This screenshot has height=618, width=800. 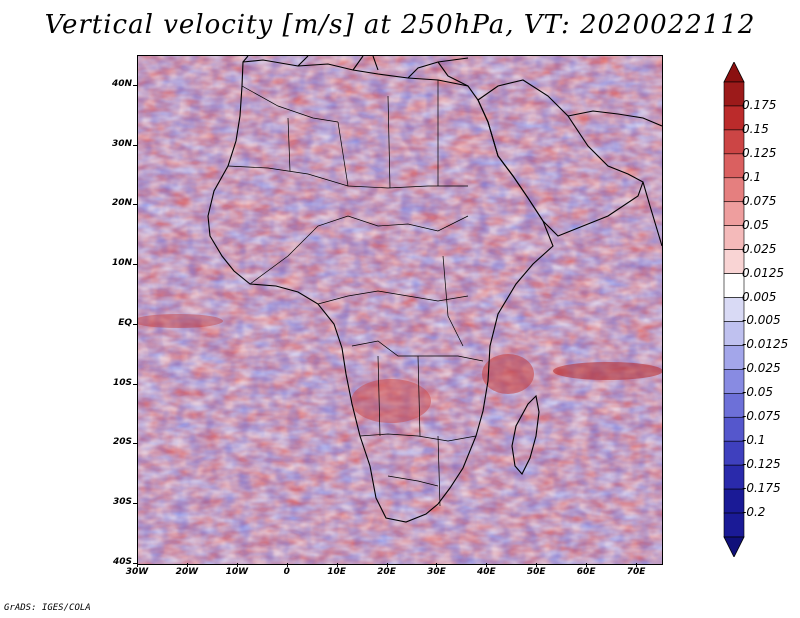 What do you see at coordinates (286, 572) in the screenshot?
I see `lon-tick-label: 0` at bounding box center [286, 572].